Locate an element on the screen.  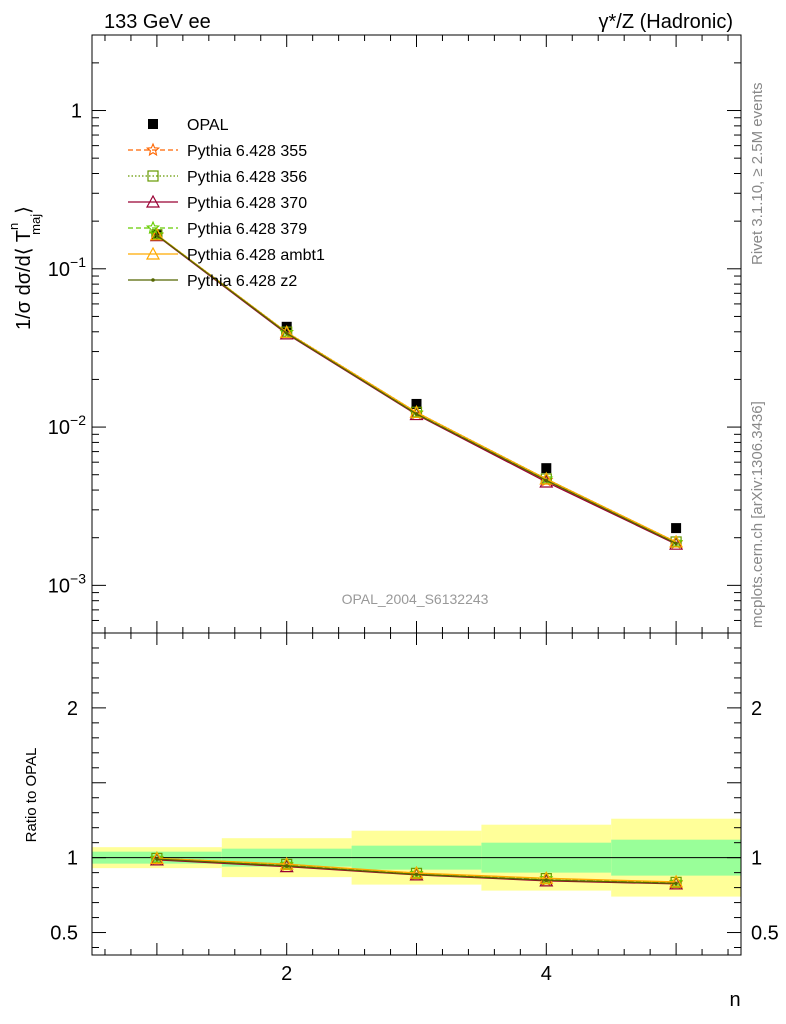
analysis-watermark: OPAL_2004_S6132243 is located at coordinates (415, 599).